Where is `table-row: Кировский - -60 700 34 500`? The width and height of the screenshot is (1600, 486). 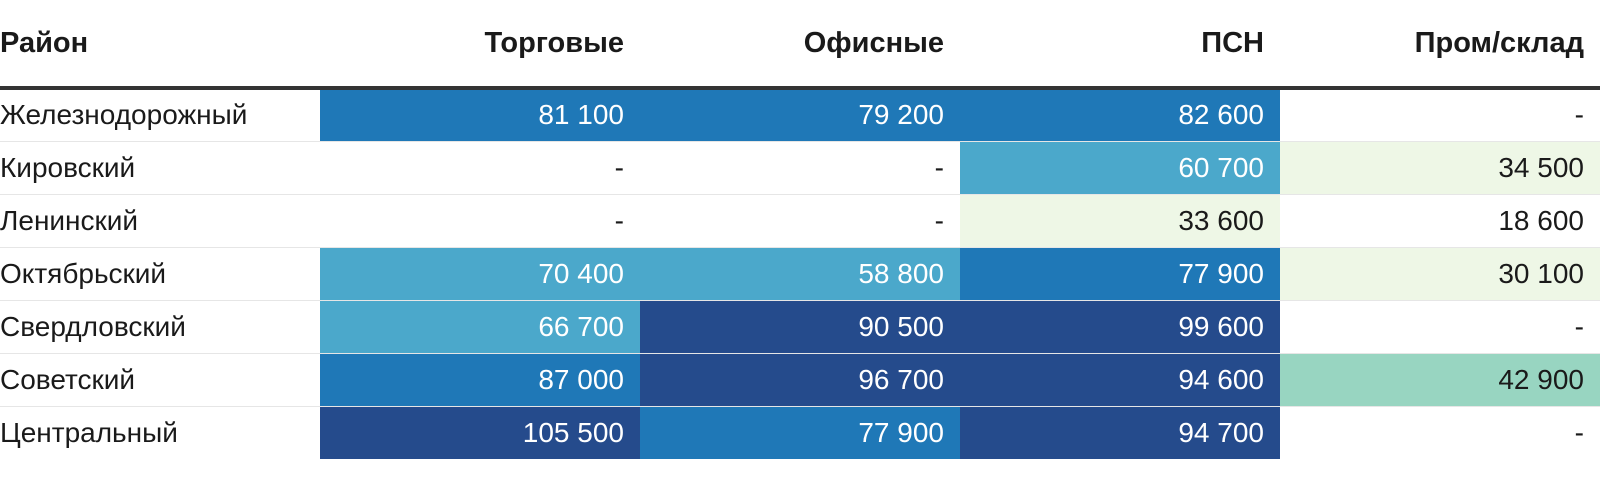
table-row: Кировский - -60 700 34 500 is located at coordinates (800, 168).